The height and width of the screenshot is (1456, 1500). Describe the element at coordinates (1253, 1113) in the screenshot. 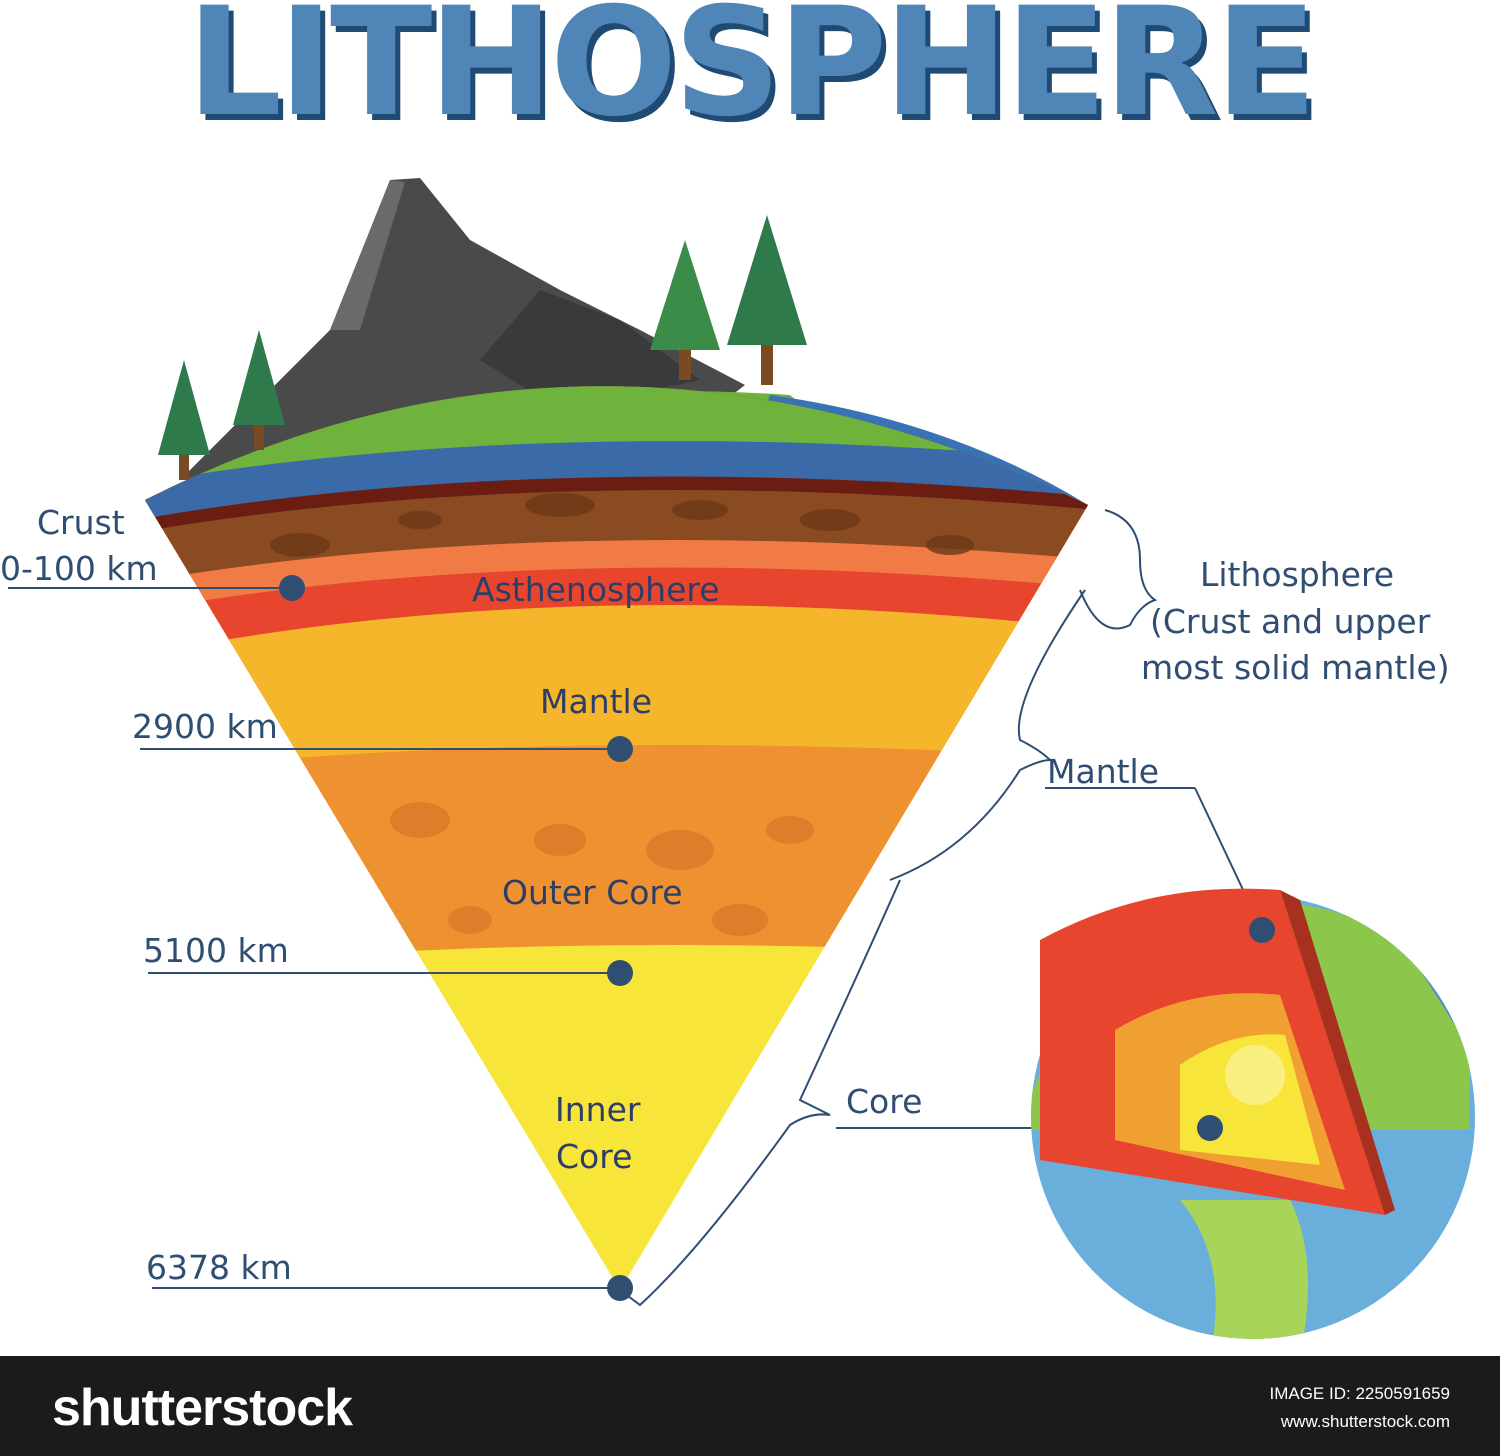

I see `earth-globe` at that location.